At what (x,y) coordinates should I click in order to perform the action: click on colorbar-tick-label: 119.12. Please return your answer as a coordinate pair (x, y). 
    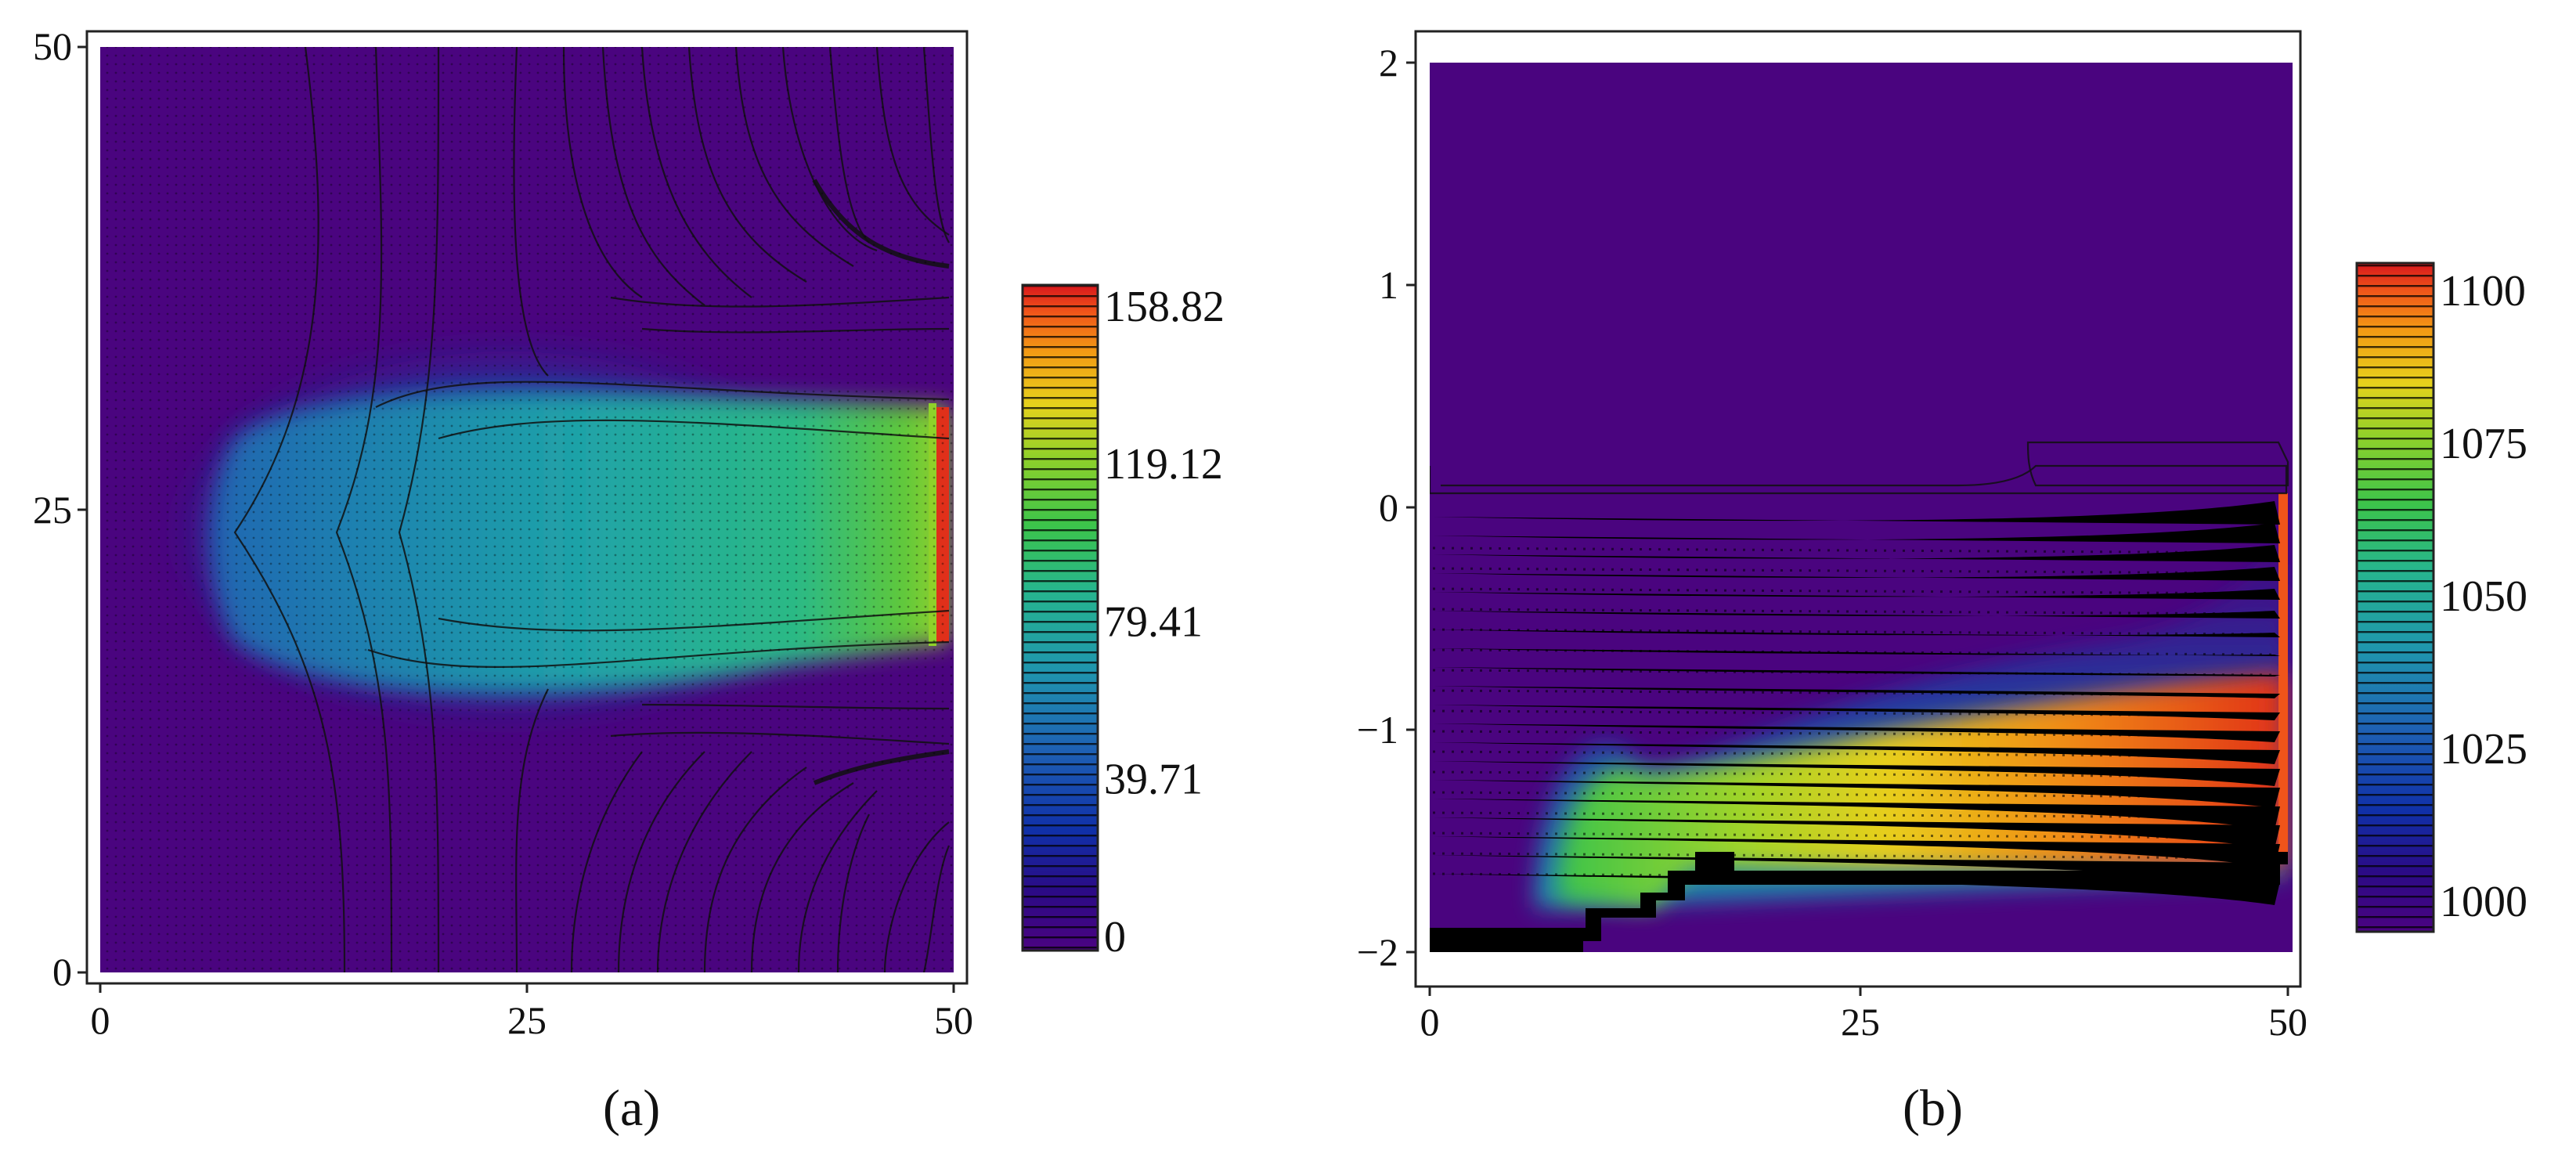
    Looking at the image, I should click on (1163, 464).